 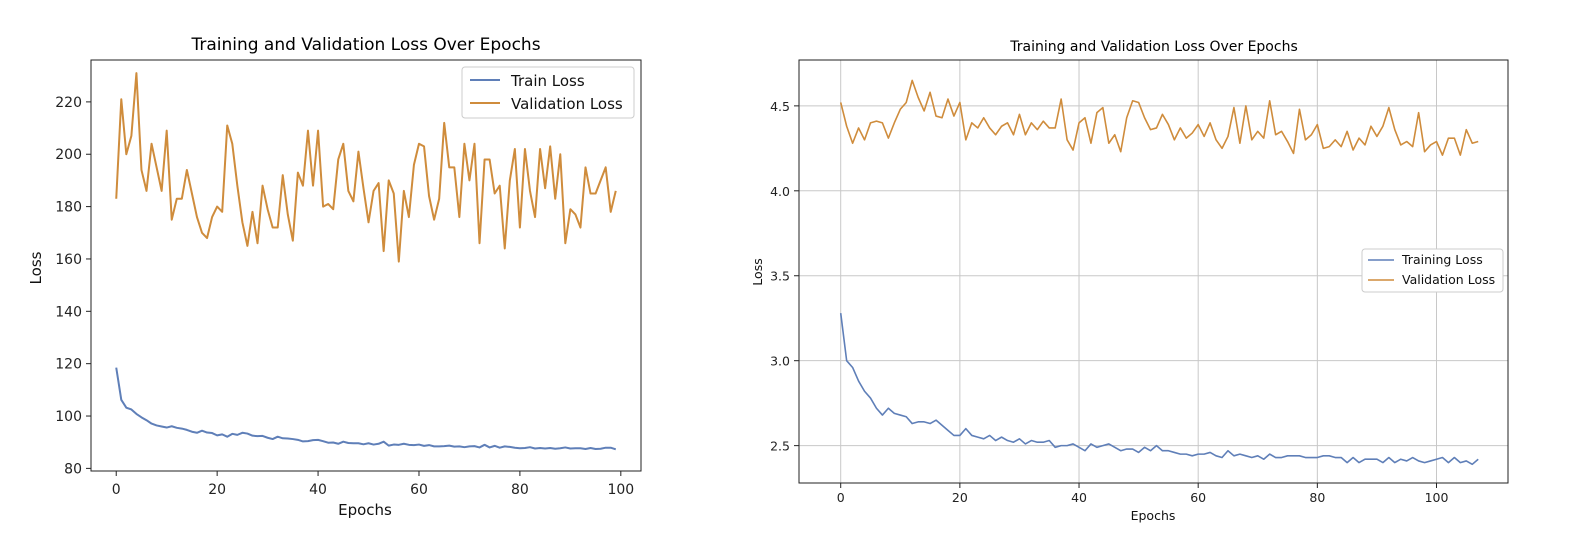 What do you see at coordinates (547, 81) in the screenshot?
I see `legend-label-train-loss: Train Loss` at bounding box center [547, 81].